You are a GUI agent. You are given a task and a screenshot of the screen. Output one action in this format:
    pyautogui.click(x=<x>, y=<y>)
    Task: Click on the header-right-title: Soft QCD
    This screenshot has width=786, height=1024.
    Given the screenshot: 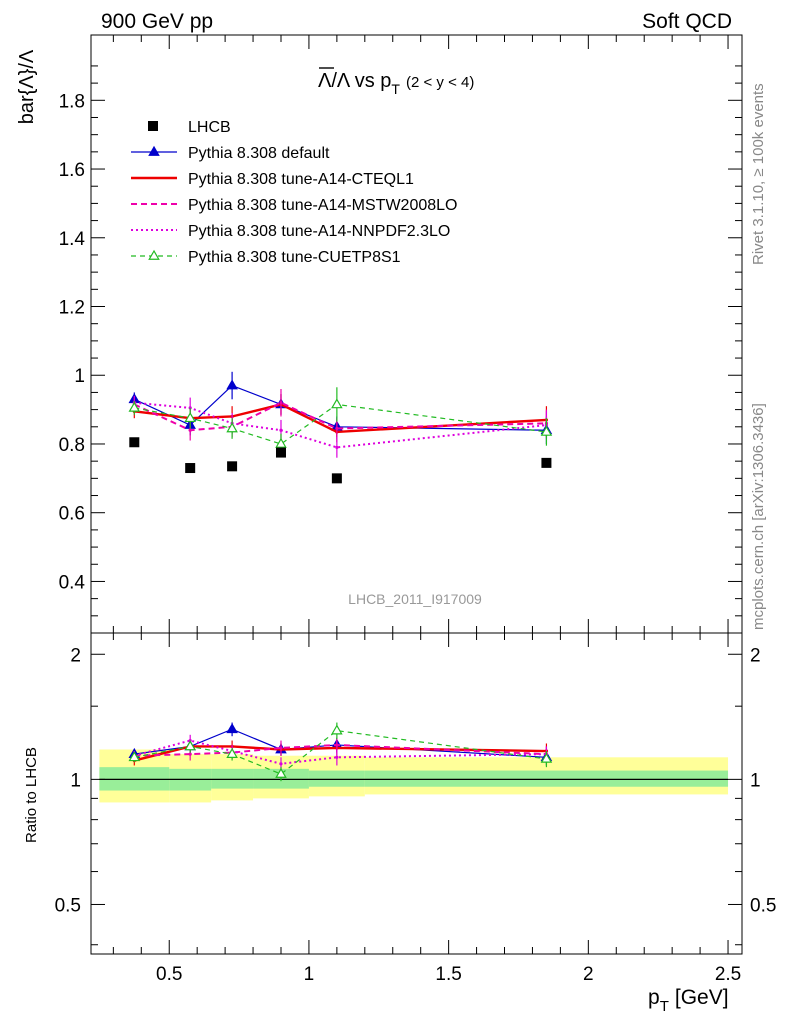 What is the action you would take?
    pyautogui.click(x=687, y=21)
    